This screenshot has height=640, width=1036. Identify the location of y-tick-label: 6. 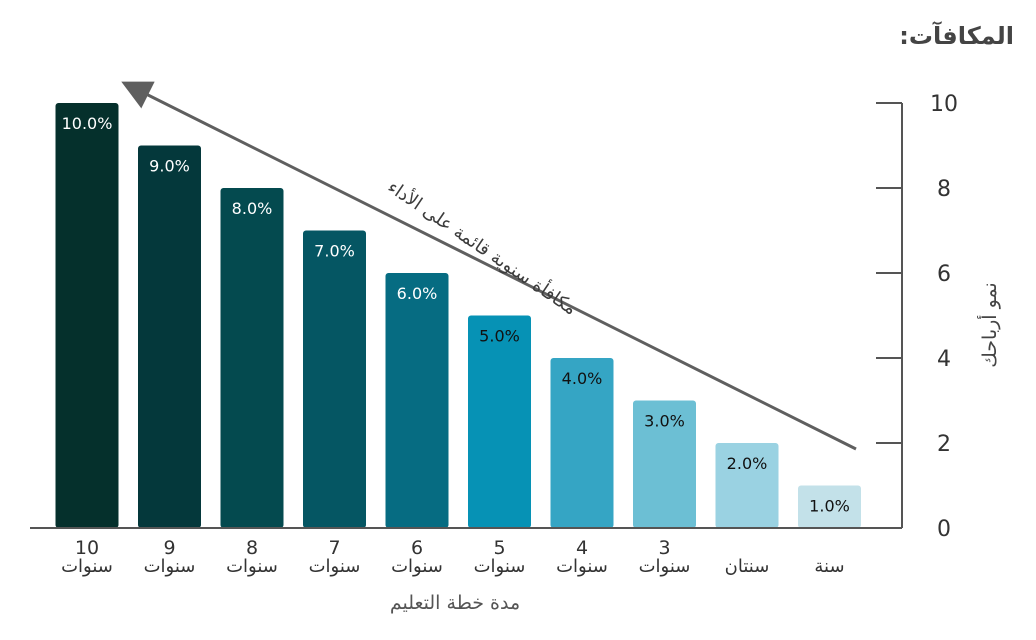
(944, 274).